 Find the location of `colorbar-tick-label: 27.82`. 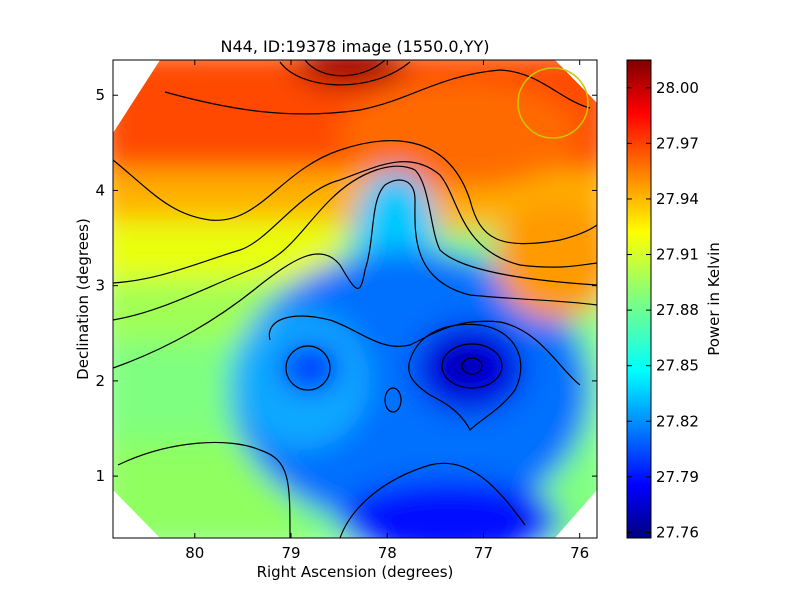

colorbar-tick-label: 27.82 is located at coordinates (677, 421).